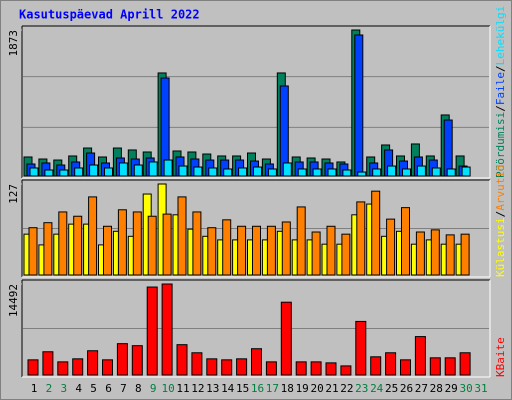 The width and height of the screenshot is (512, 400). Describe the element at coordinates (377, 388) in the screenshot. I see `x-tick-label: 24` at that location.